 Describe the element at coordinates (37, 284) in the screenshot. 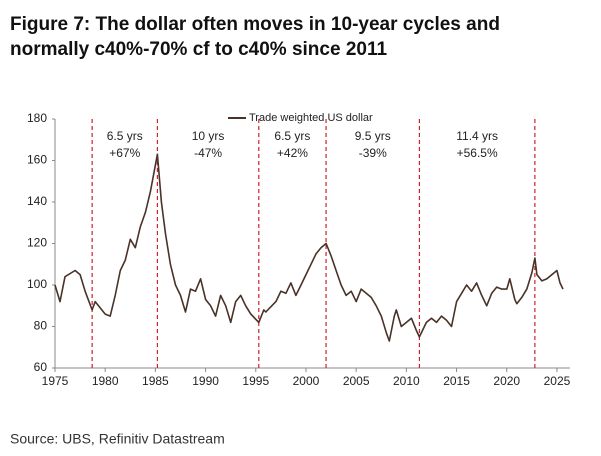

I see `y-tick-label: 100` at that location.